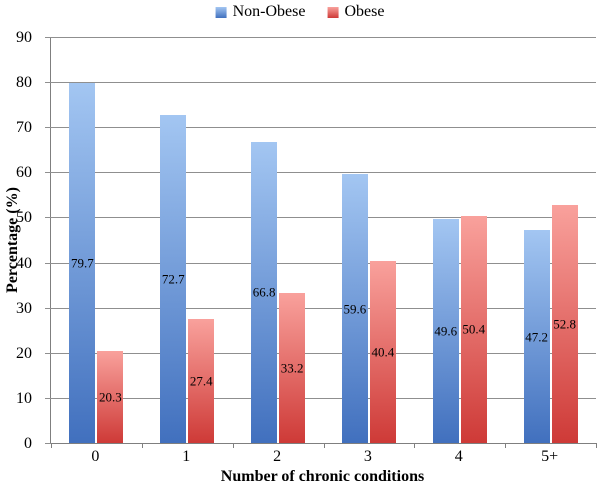 The image size is (600, 494). I want to click on bar-obese-2: 33.2, so click(292, 368).